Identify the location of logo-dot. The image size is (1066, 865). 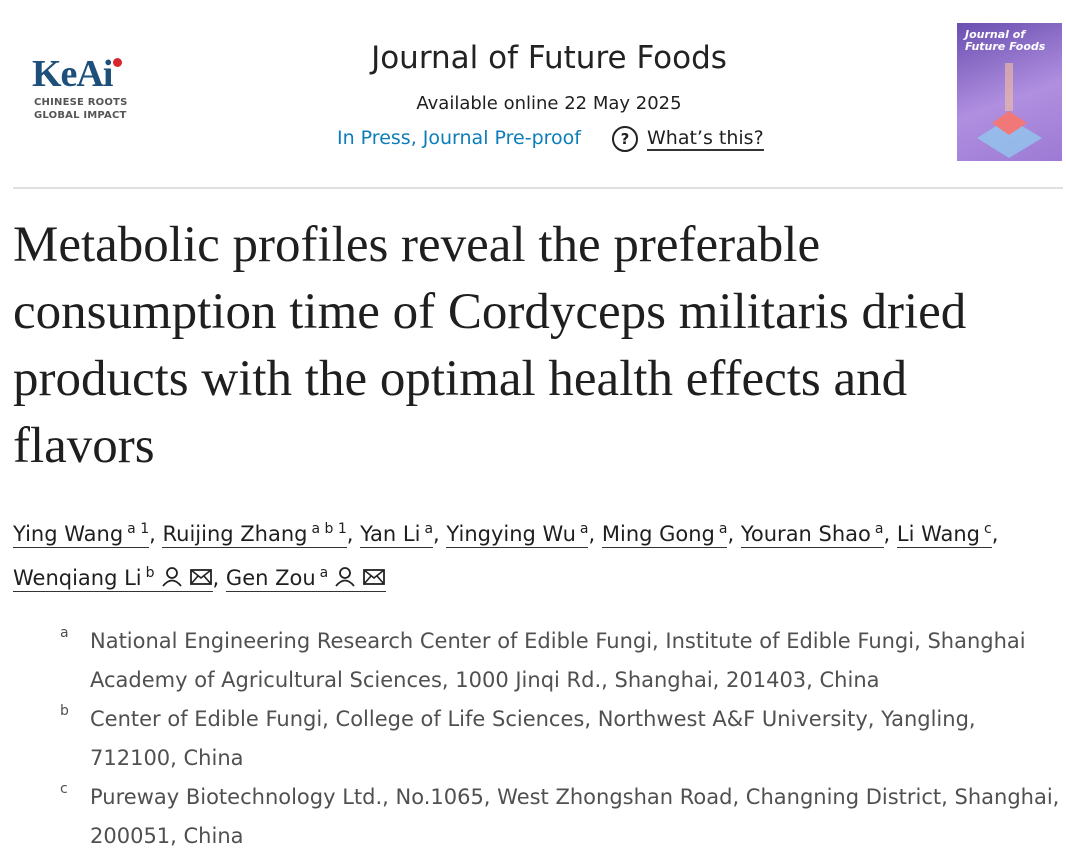
(117, 62).